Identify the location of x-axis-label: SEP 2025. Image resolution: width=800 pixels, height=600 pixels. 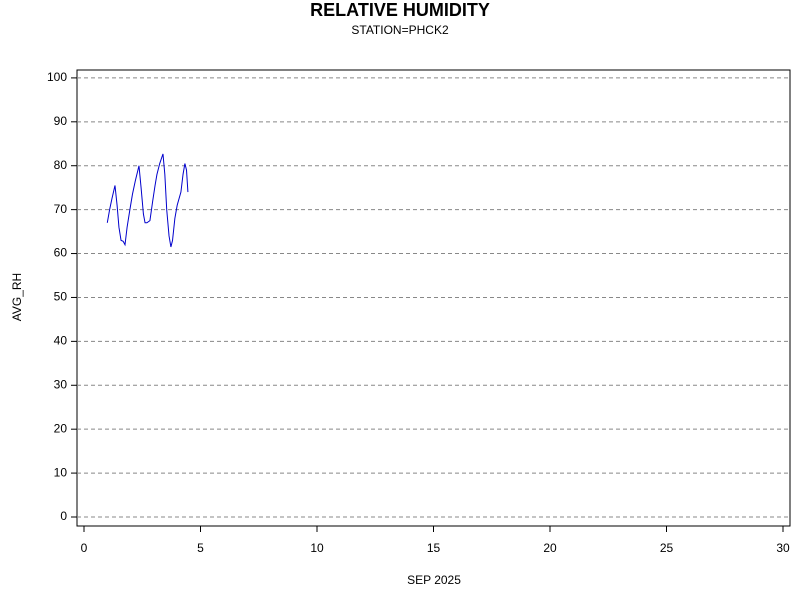
(434, 580).